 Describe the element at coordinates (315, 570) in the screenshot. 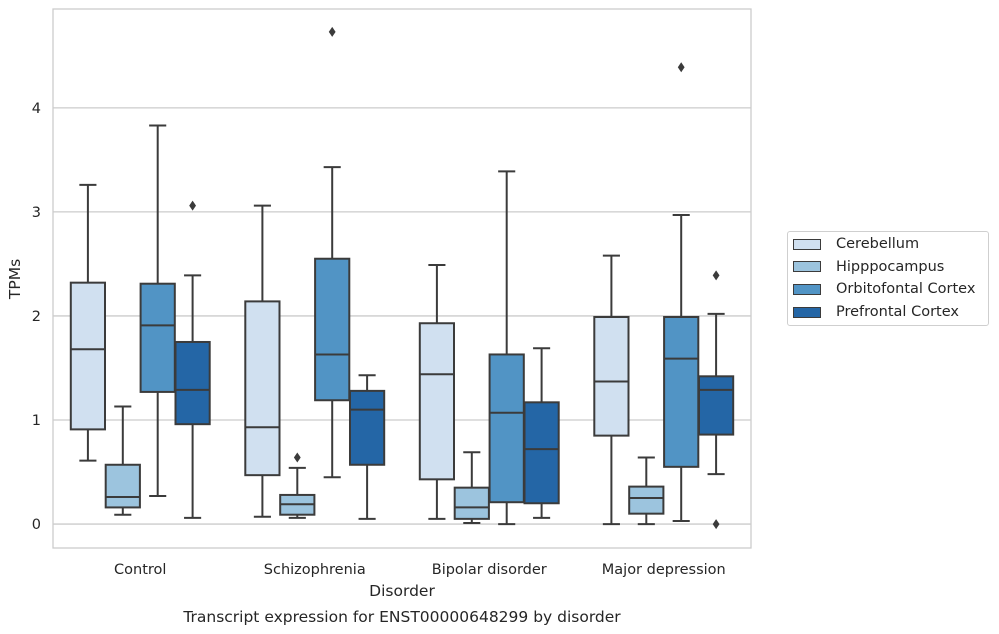

I see `x-tick-label: Schizophrenia` at that location.